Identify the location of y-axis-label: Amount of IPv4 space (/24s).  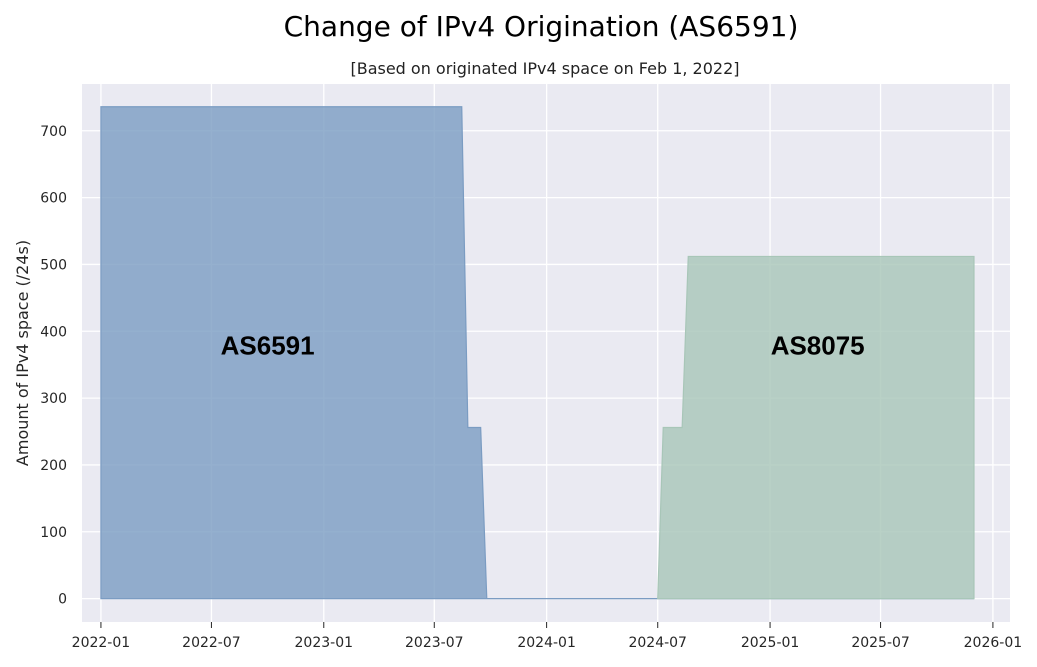
(22, 353).